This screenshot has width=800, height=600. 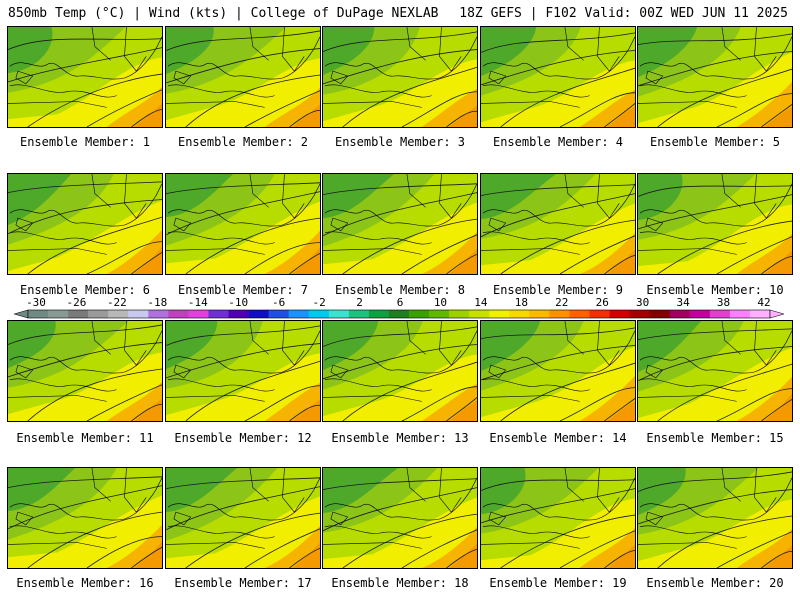 I want to click on colorbar-tick: 14, so click(x=481, y=302).